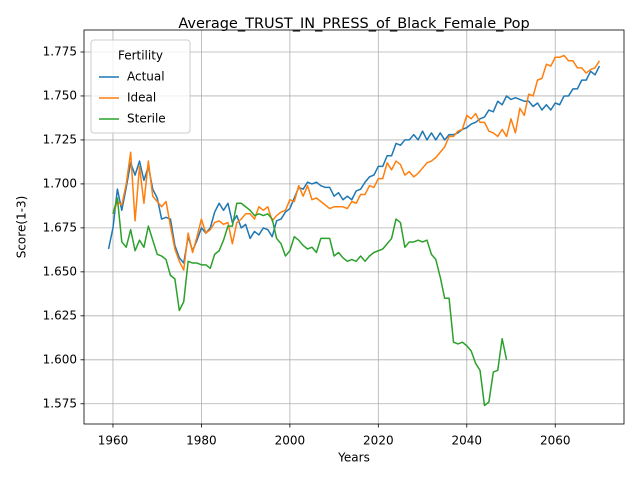 The height and width of the screenshot is (480, 640). What do you see at coordinates (60, 359) in the screenshot?
I see `y-tick-label: 1.600` at bounding box center [60, 359].